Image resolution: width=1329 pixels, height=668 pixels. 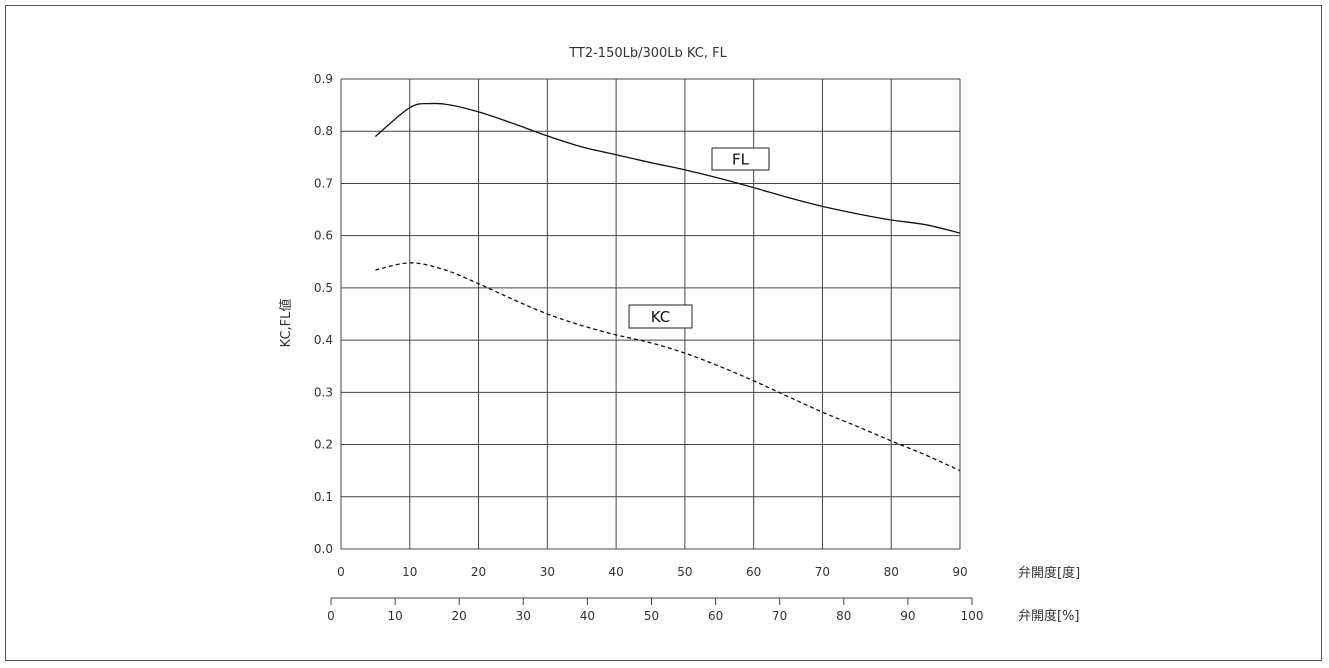 What do you see at coordinates (323, 236) in the screenshot?
I see `y-tick-label: 0.6` at bounding box center [323, 236].